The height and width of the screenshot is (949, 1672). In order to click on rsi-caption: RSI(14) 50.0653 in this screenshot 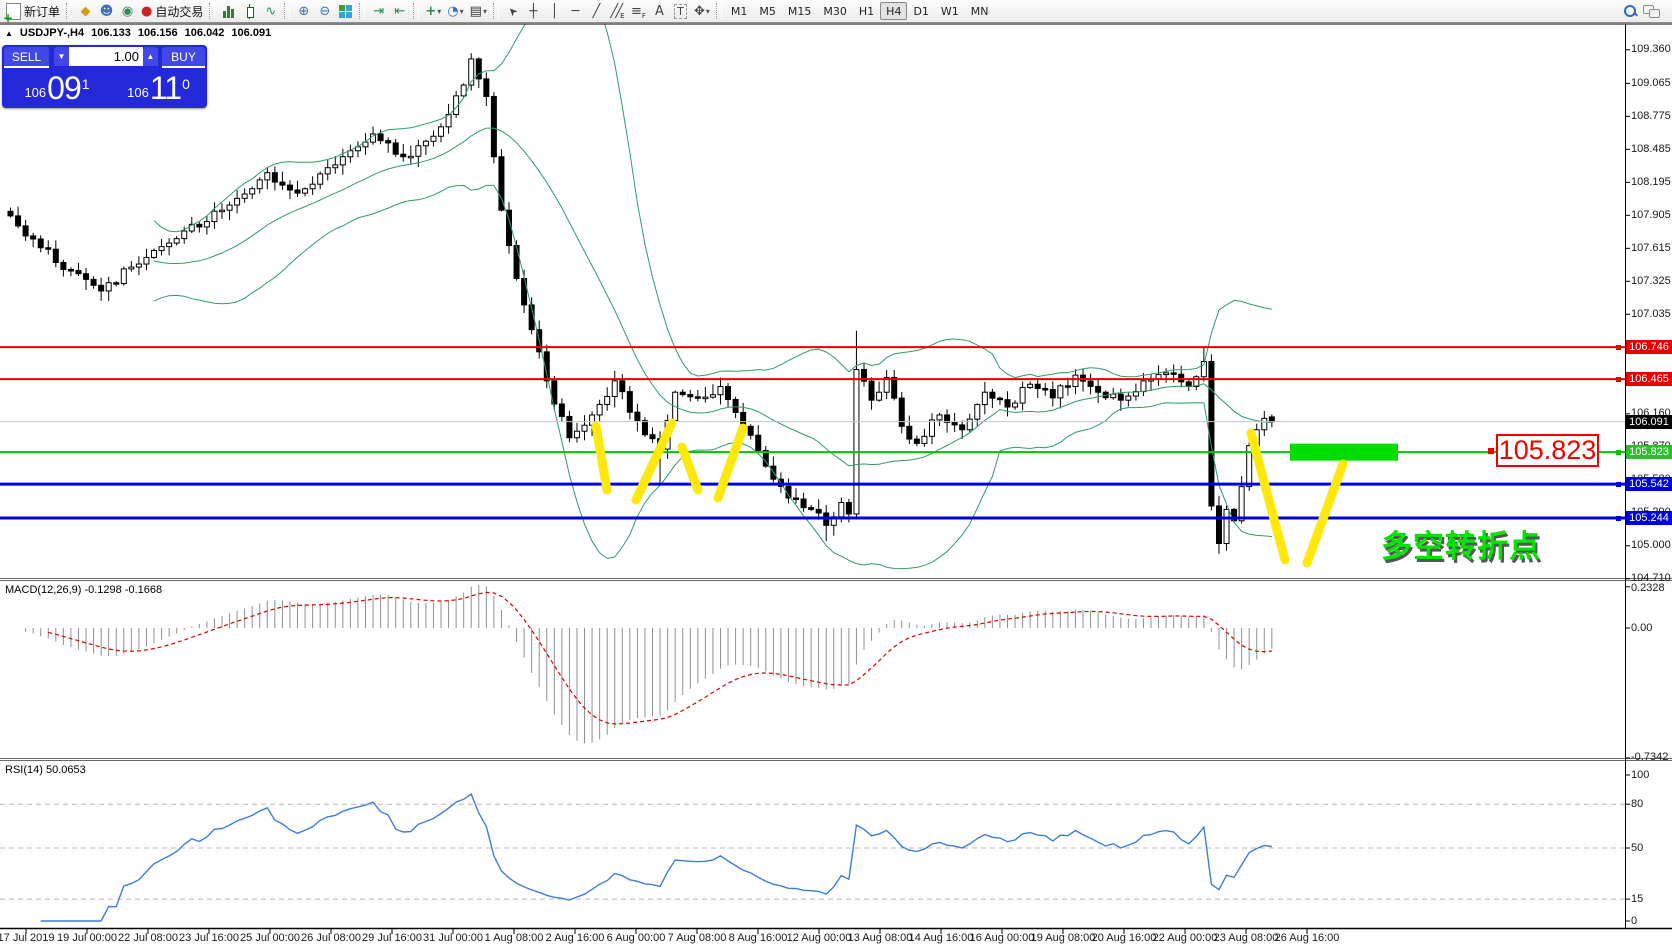, I will do `click(45, 770)`.